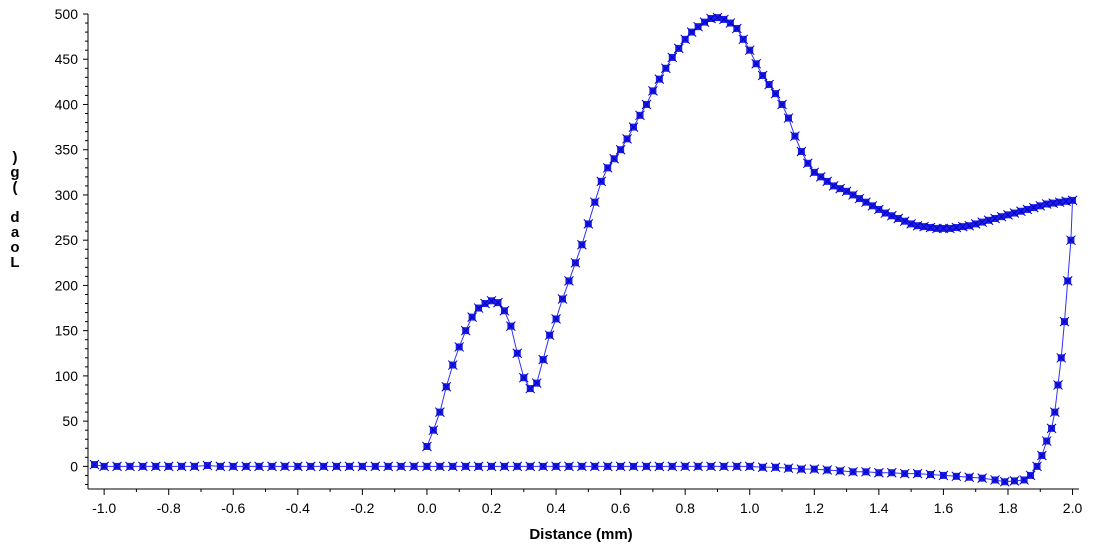  I want to click on x-tick-label: -0.8, so click(169, 508).